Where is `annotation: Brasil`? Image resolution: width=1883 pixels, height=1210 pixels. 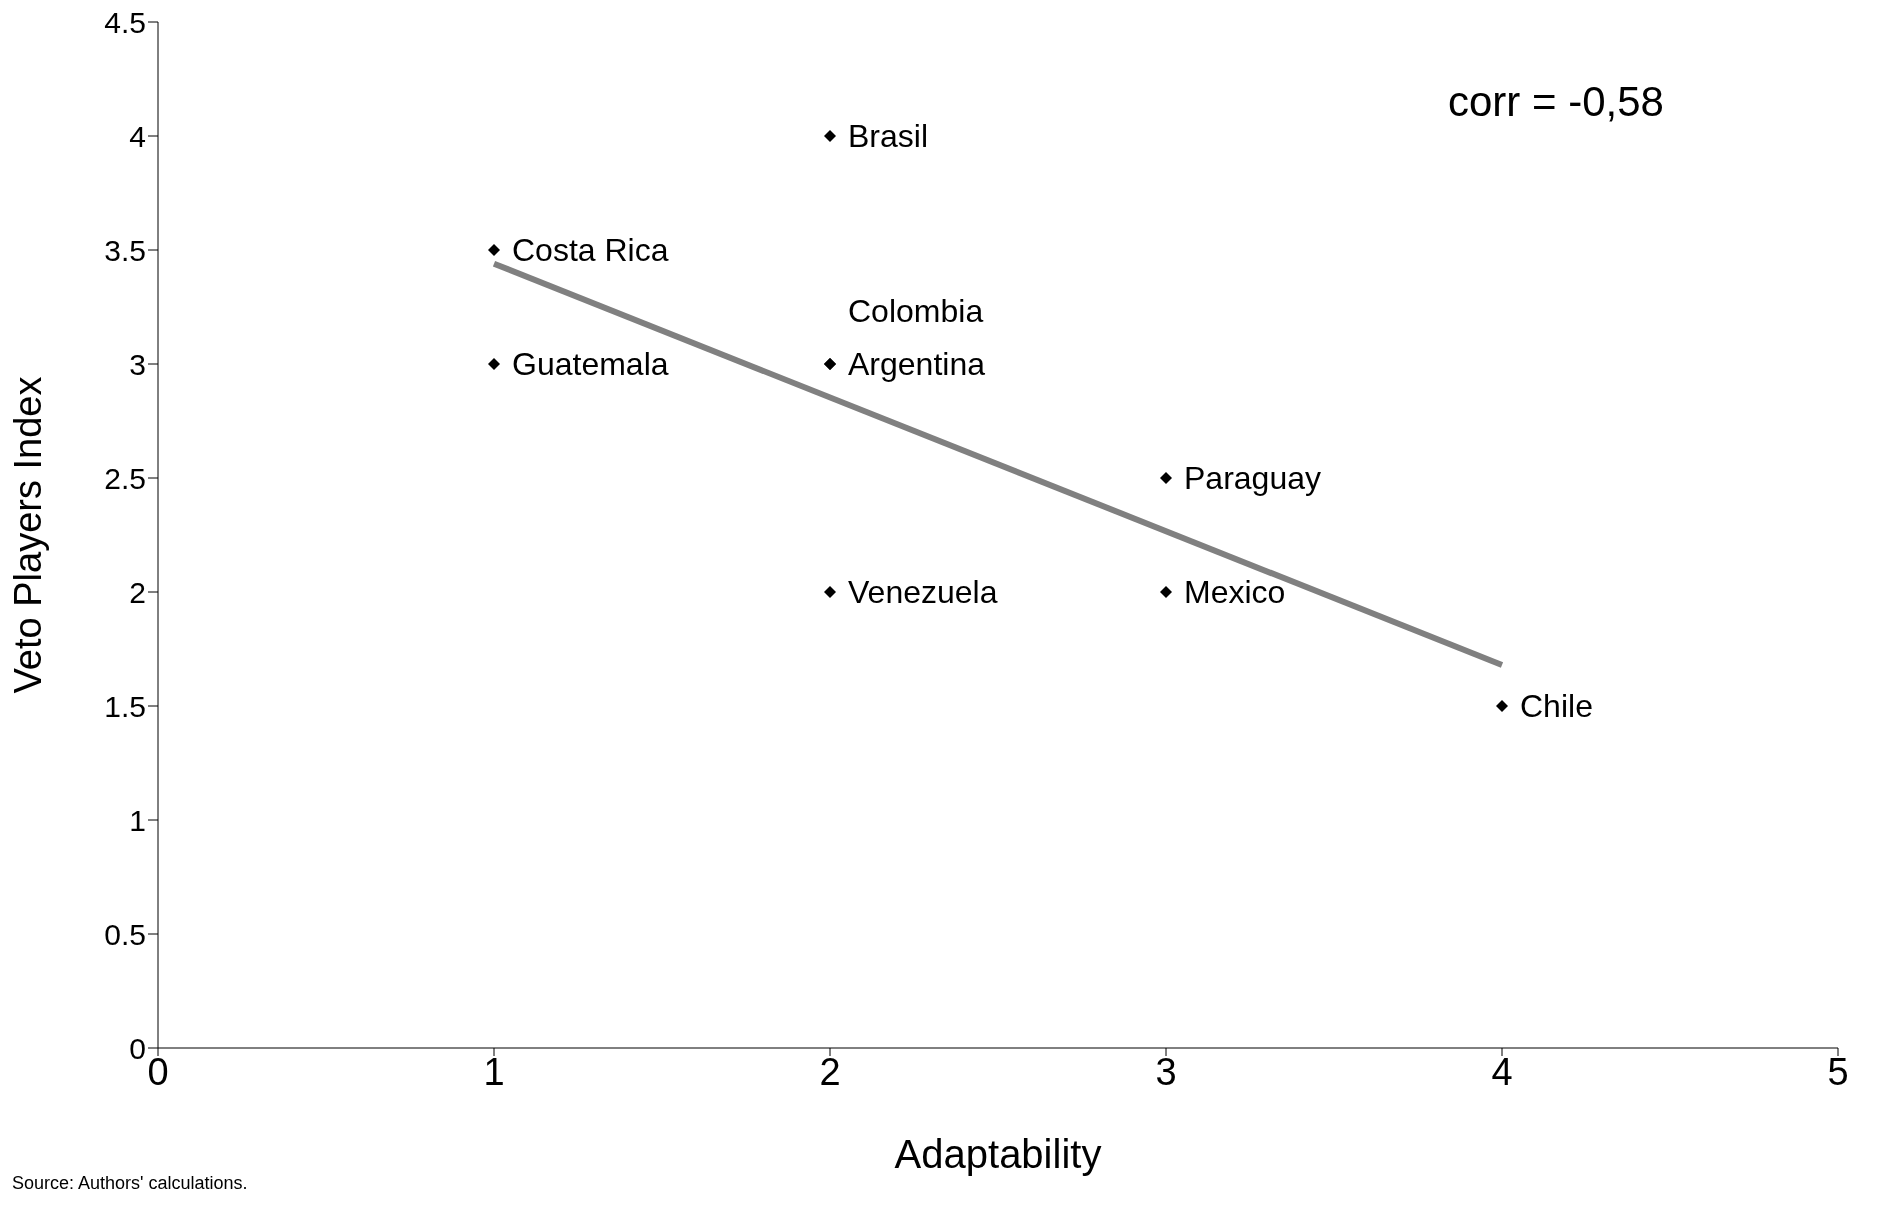 annotation: Brasil is located at coordinates (888, 136).